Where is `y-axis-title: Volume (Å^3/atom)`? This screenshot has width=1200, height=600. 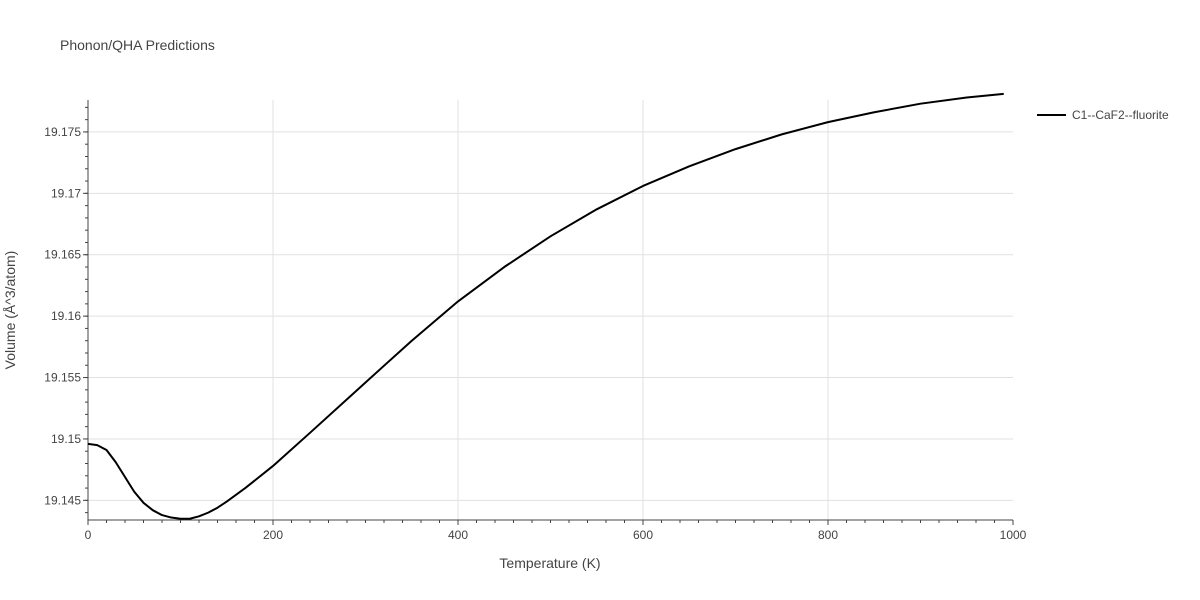 y-axis-title: Volume (Å^3/atom) is located at coordinates (10, 310).